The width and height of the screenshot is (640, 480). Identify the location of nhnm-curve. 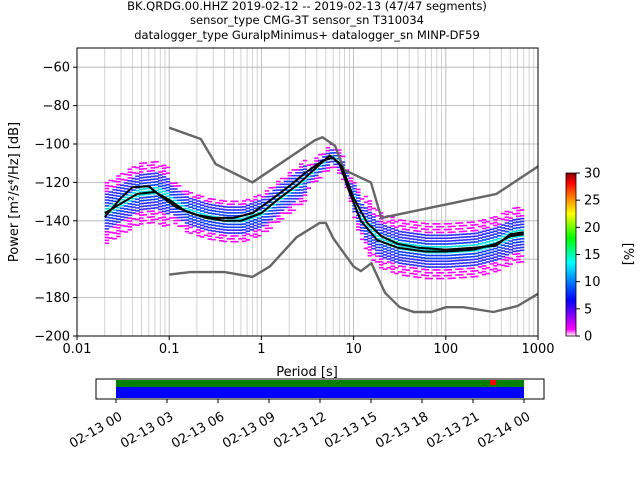
(353, 173).